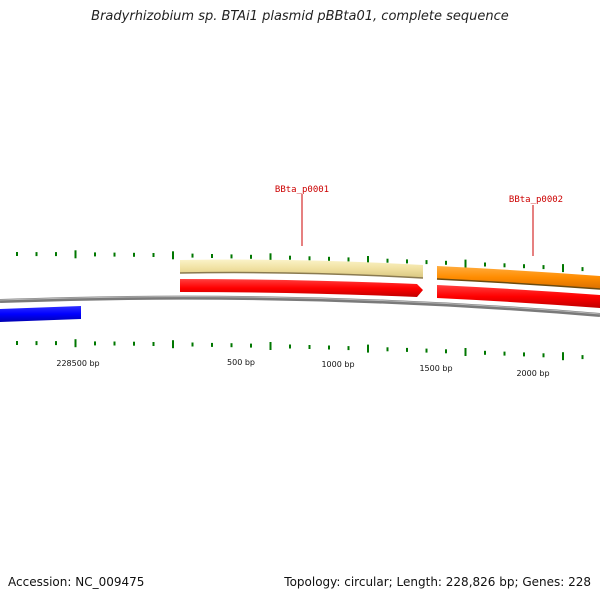 The height and width of the screenshot is (600, 600). I want to click on scale-label-500: 500 bp, so click(241, 362).